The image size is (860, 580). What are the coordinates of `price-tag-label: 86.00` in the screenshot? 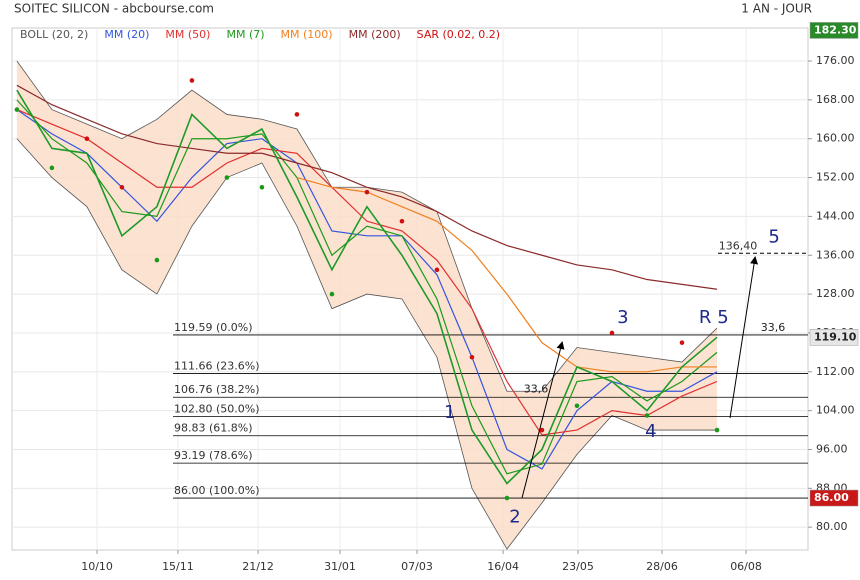 It's located at (831, 497).